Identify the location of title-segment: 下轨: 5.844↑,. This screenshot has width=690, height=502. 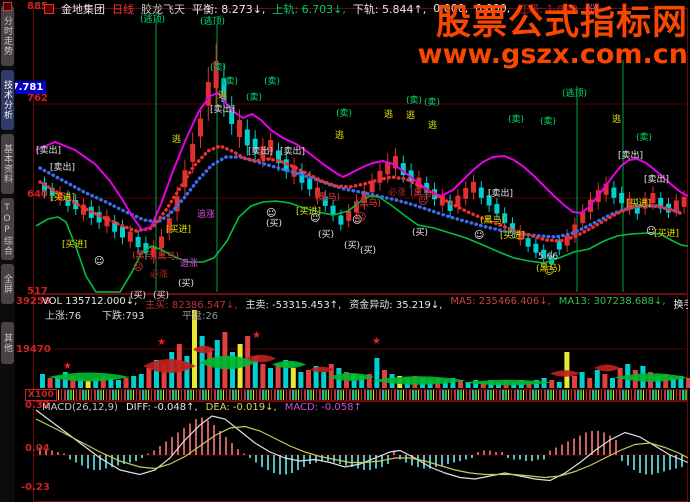
(389, 9).